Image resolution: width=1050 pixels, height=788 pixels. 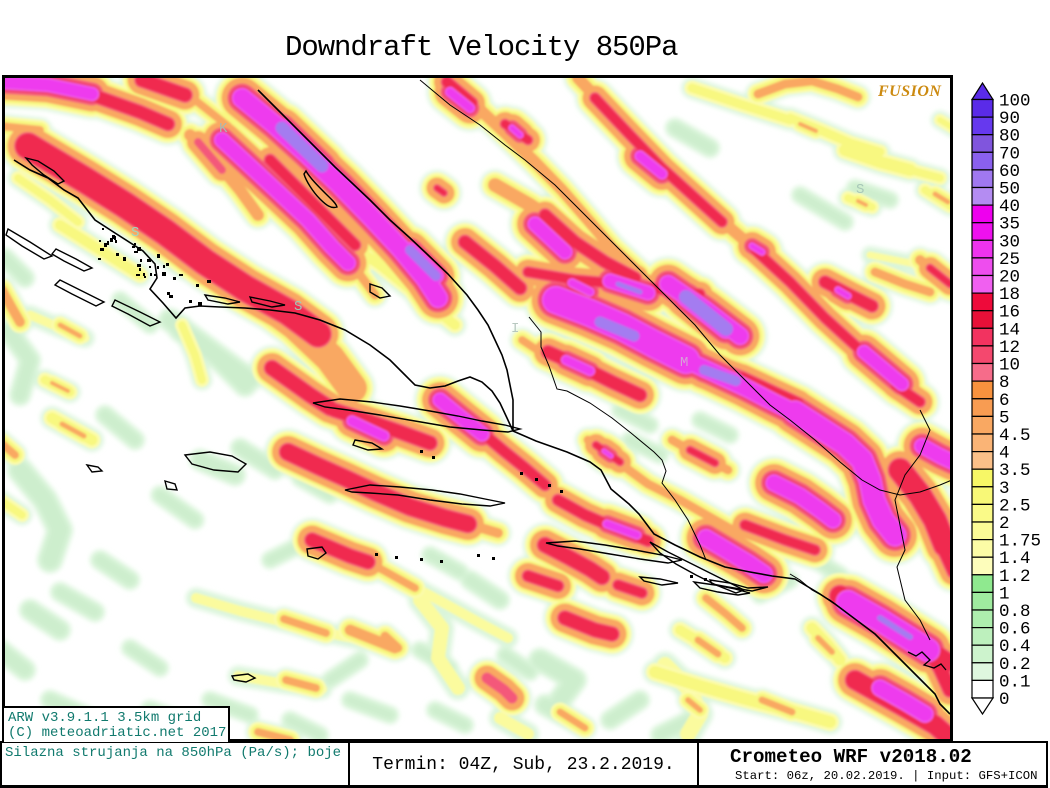 What do you see at coordinates (1004, 700) in the screenshot?
I see `svg-text: 0` at bounding box center [1004, 700].